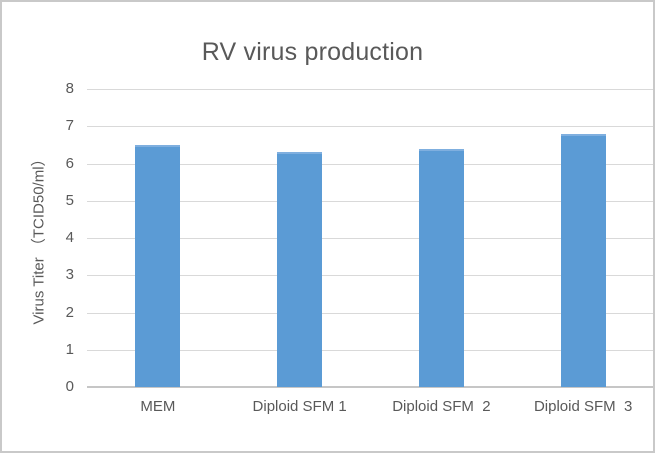 The image size is (655, 453). I want to click on x-label-diploid-sfm-3: Diploid SFM 3, so click(583, 406).